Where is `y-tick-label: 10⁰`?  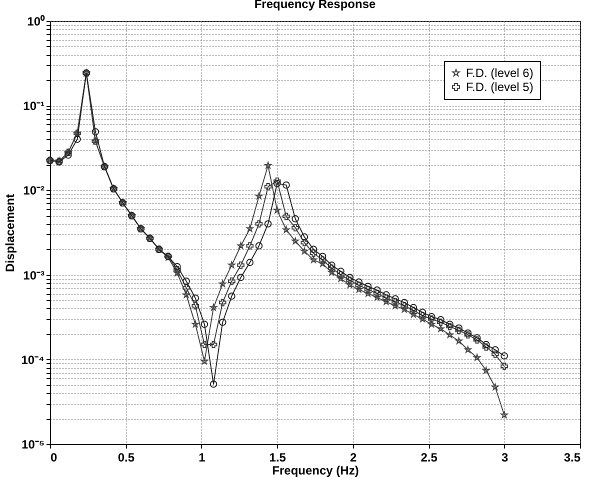
y-tick-label: 10⁰ is located at coordinates (36, 21).